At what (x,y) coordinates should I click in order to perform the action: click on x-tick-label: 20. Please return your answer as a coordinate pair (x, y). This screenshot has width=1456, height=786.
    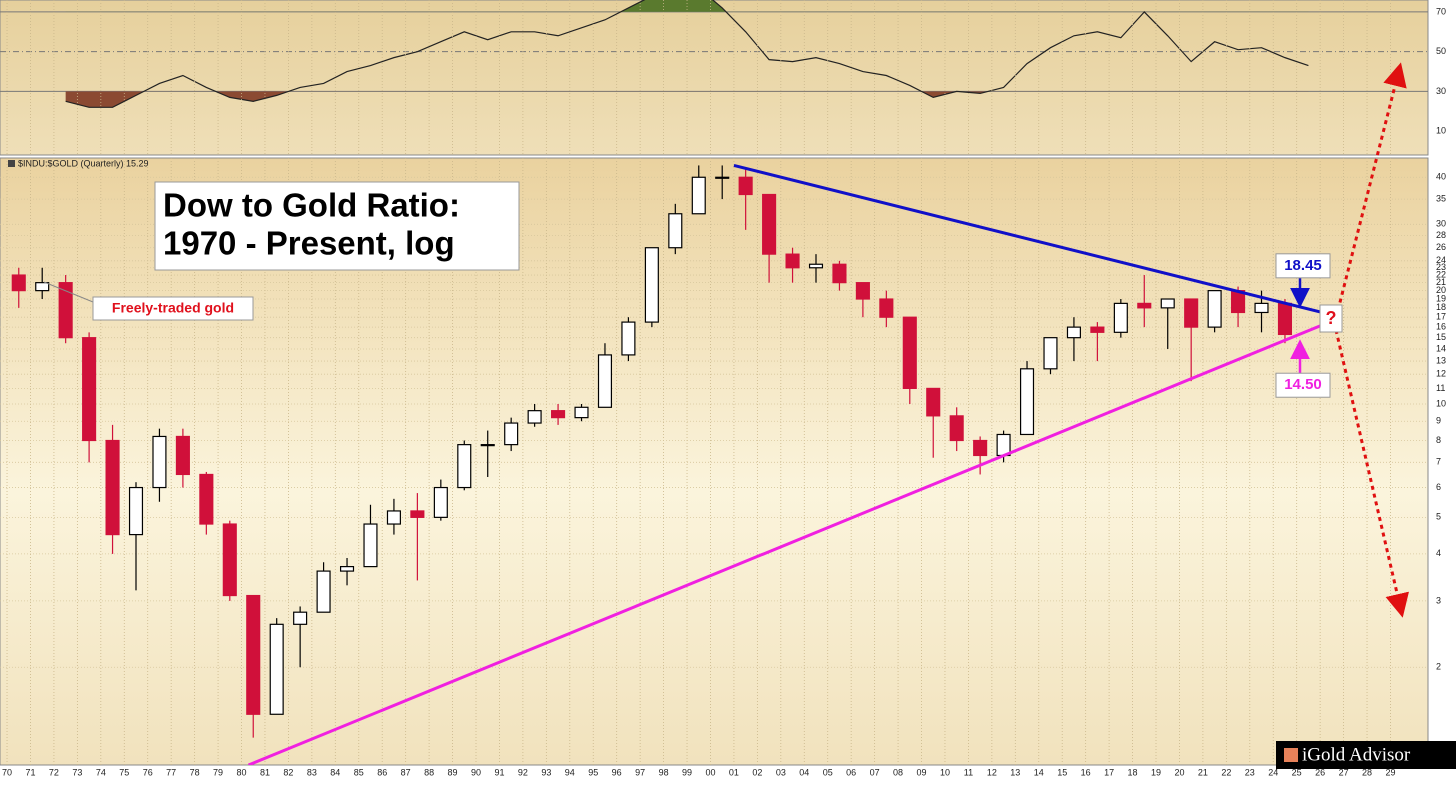
    Looking at the image, I should click on (1179, 772).